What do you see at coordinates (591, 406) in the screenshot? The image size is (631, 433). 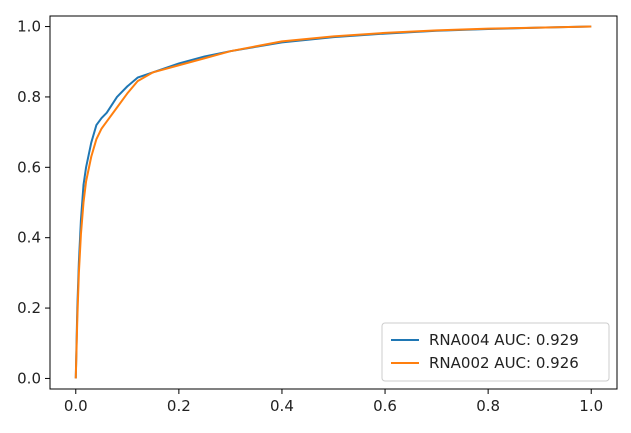 I see `x-tick-label: 1.0` at bounding box center [591, 406].